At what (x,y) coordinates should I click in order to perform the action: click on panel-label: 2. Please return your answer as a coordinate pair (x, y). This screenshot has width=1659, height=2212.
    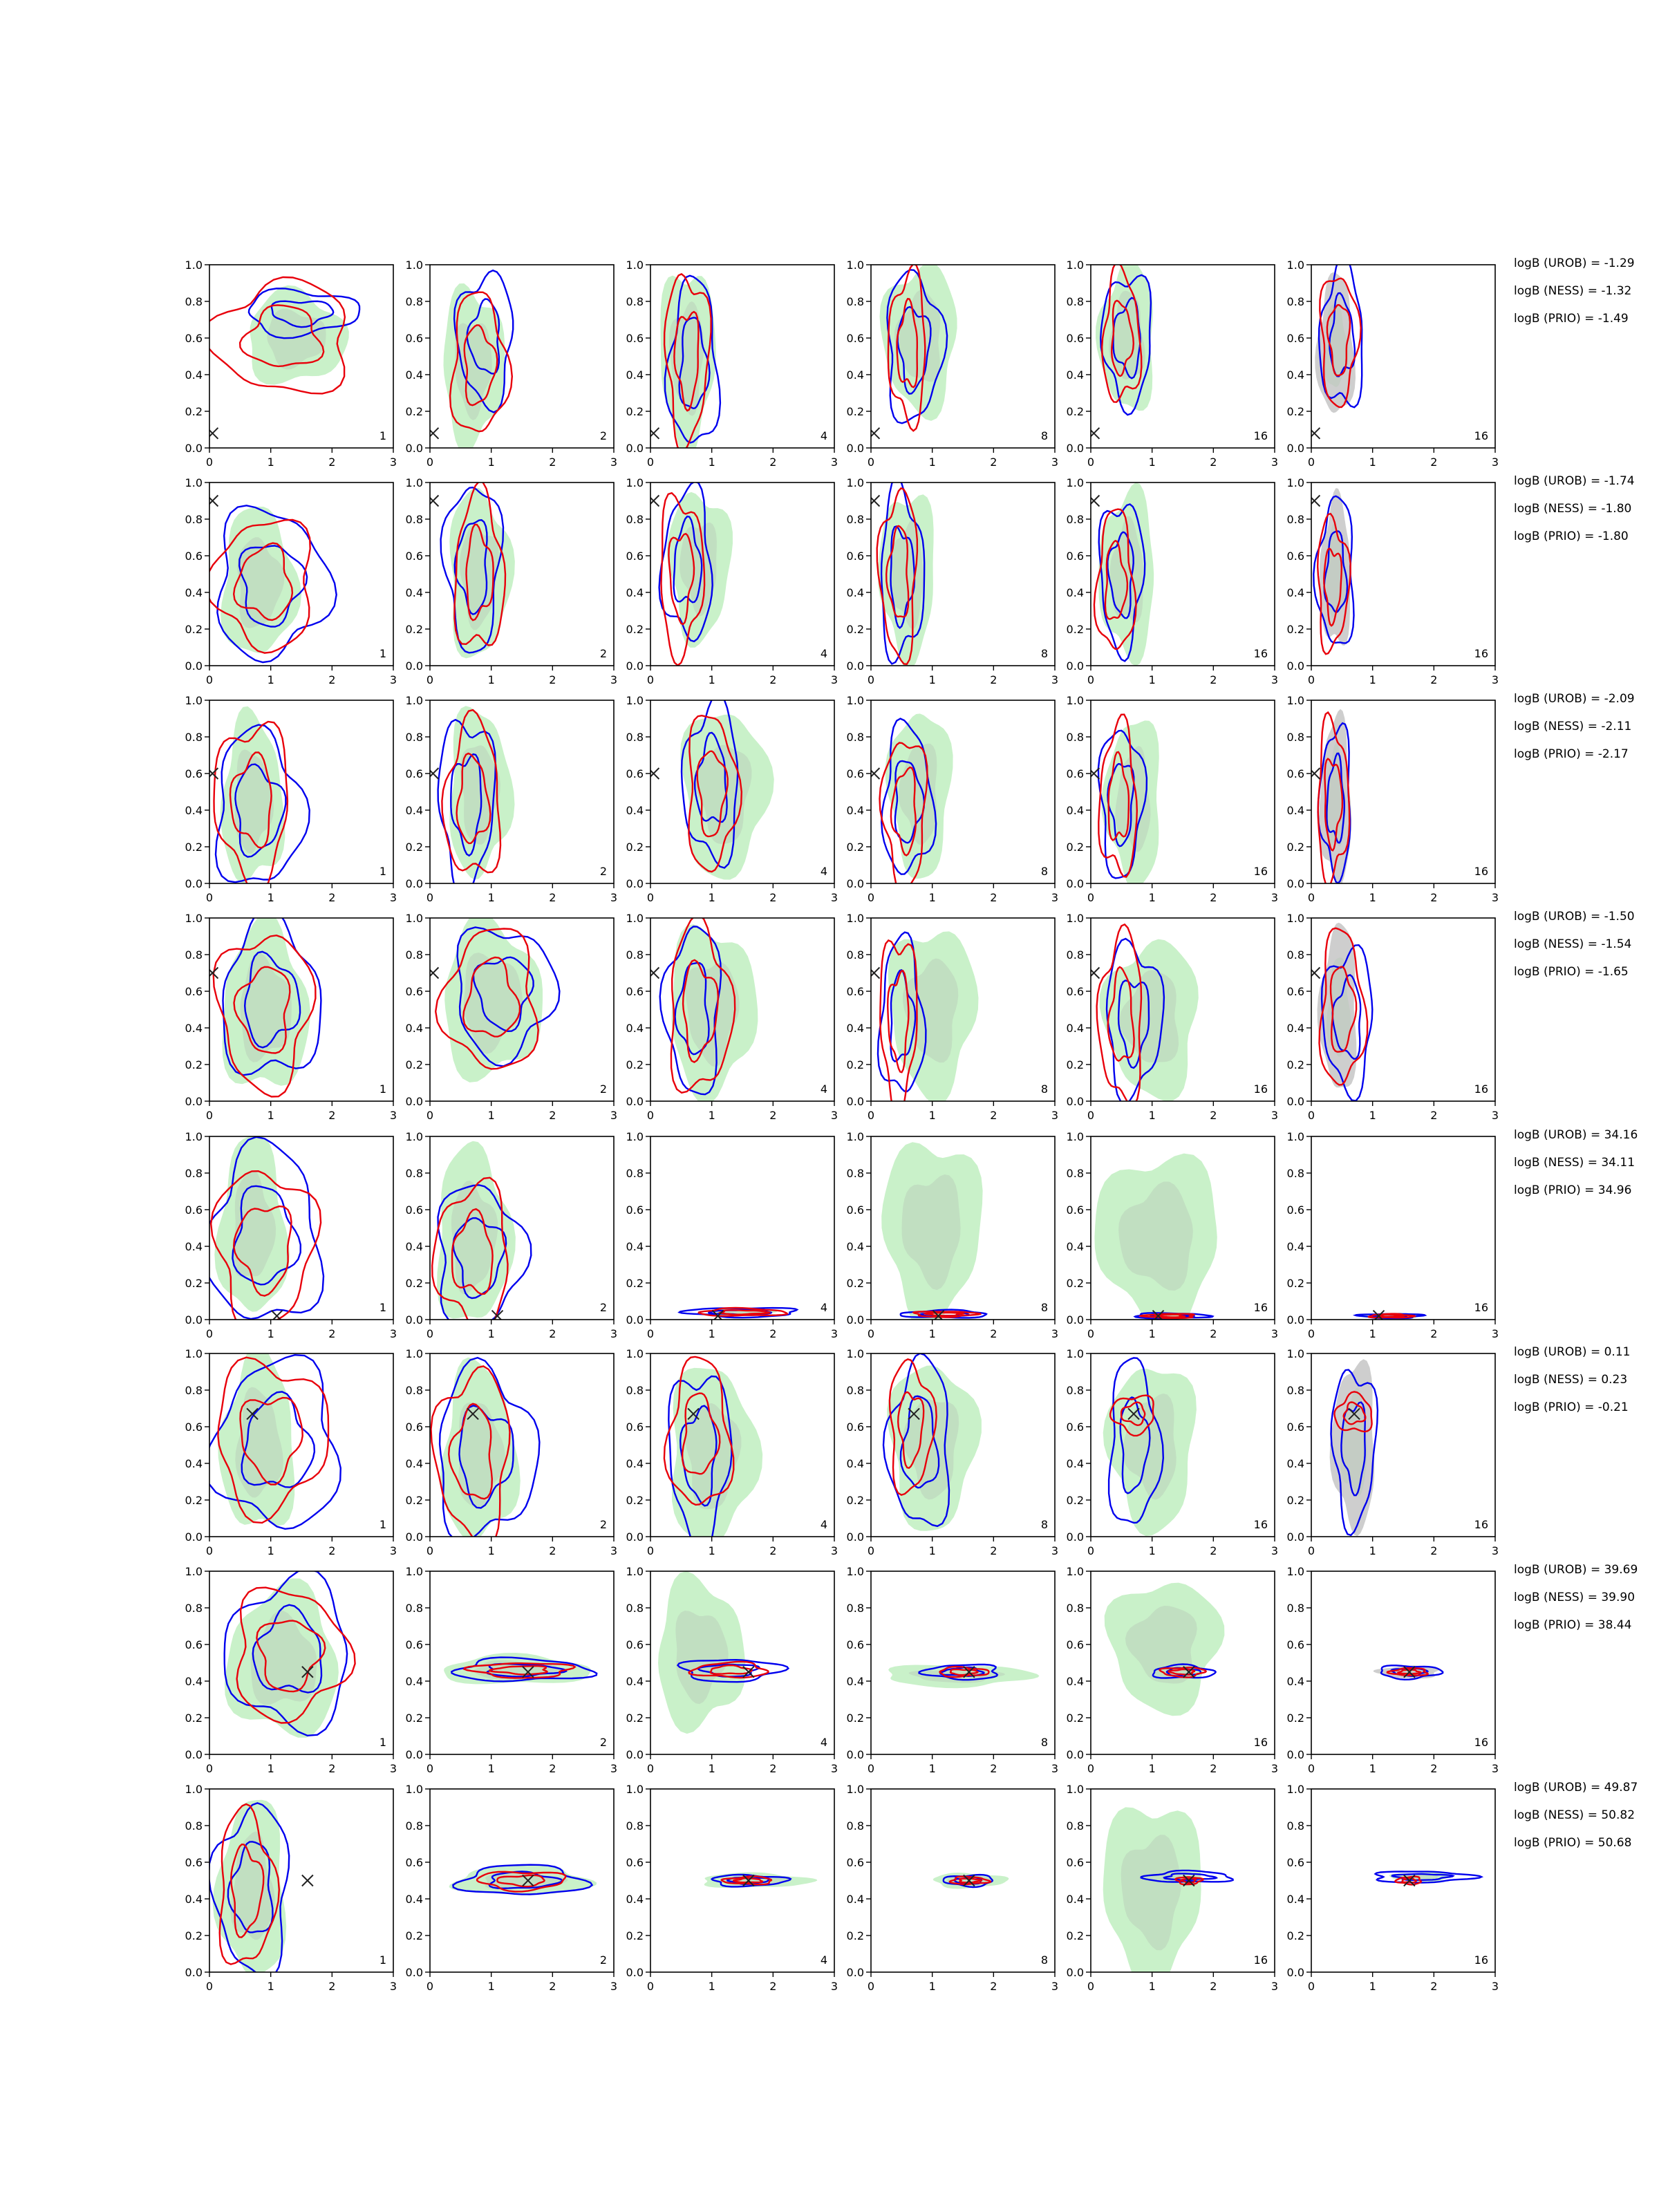
    Looking at the image, I should click on (603, 1960).